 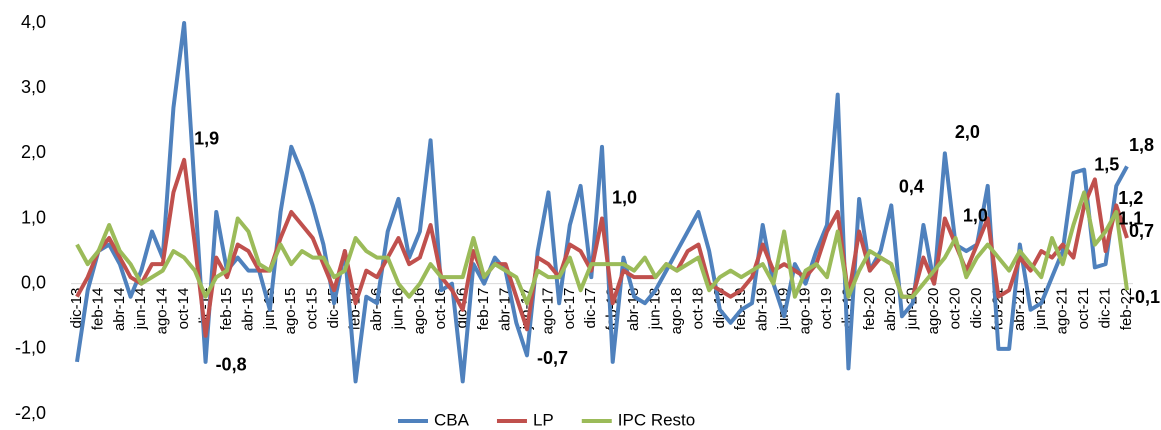 What do you see at coordinates (552, 358) in the screenshot?
I see `data-label: -0,7` at bounding box center [552, 358].